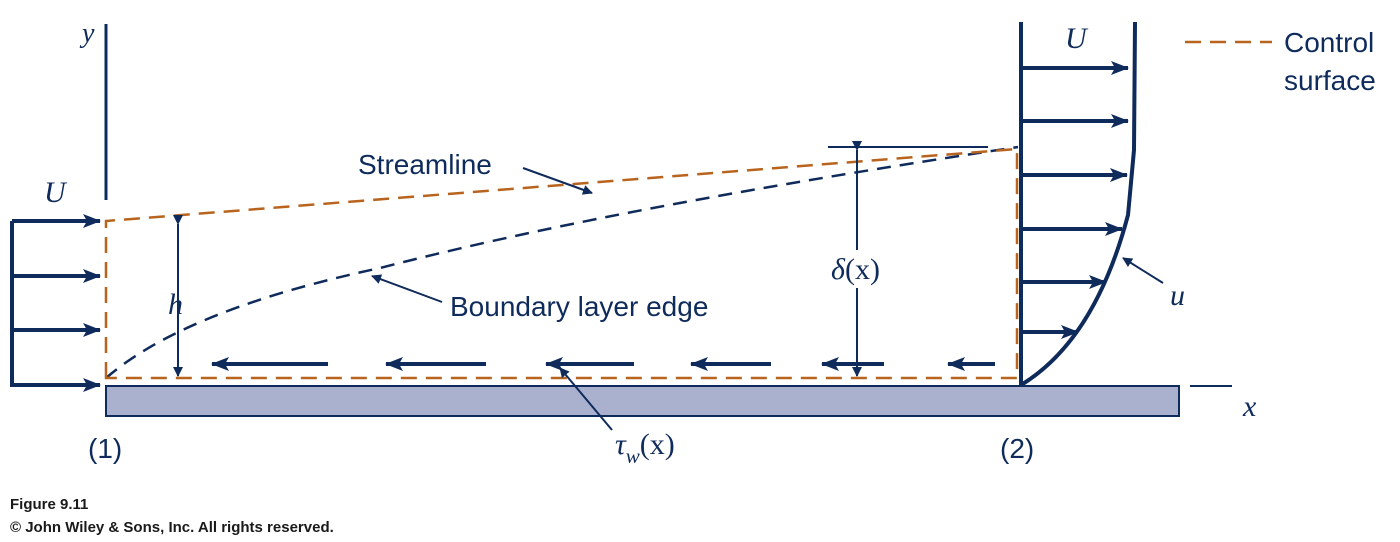 This screenshot has width=1400, height=542. I want to click on delta-label: δ(x), so click(855, 269).